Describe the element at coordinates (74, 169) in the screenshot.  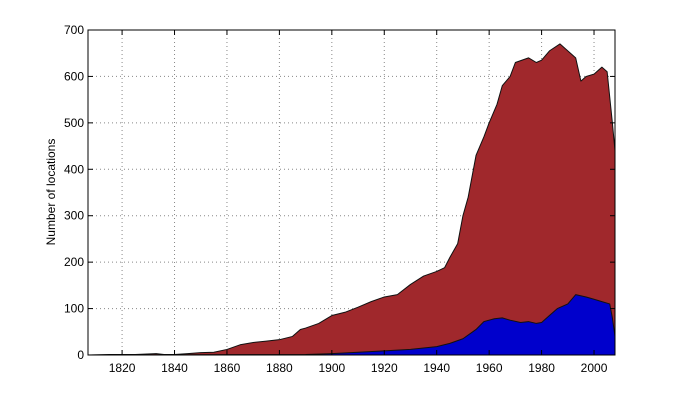
I see `y-tick-label: 400` at that location.